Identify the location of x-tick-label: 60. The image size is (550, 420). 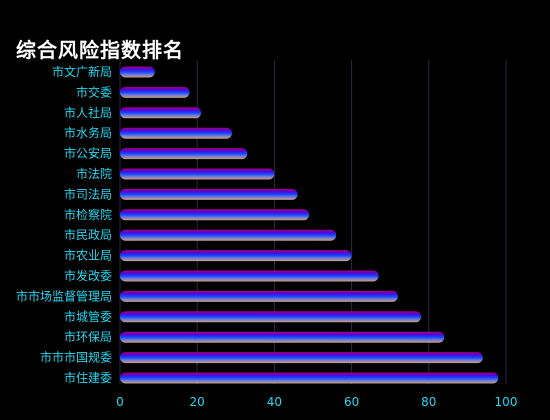
(351, 402).